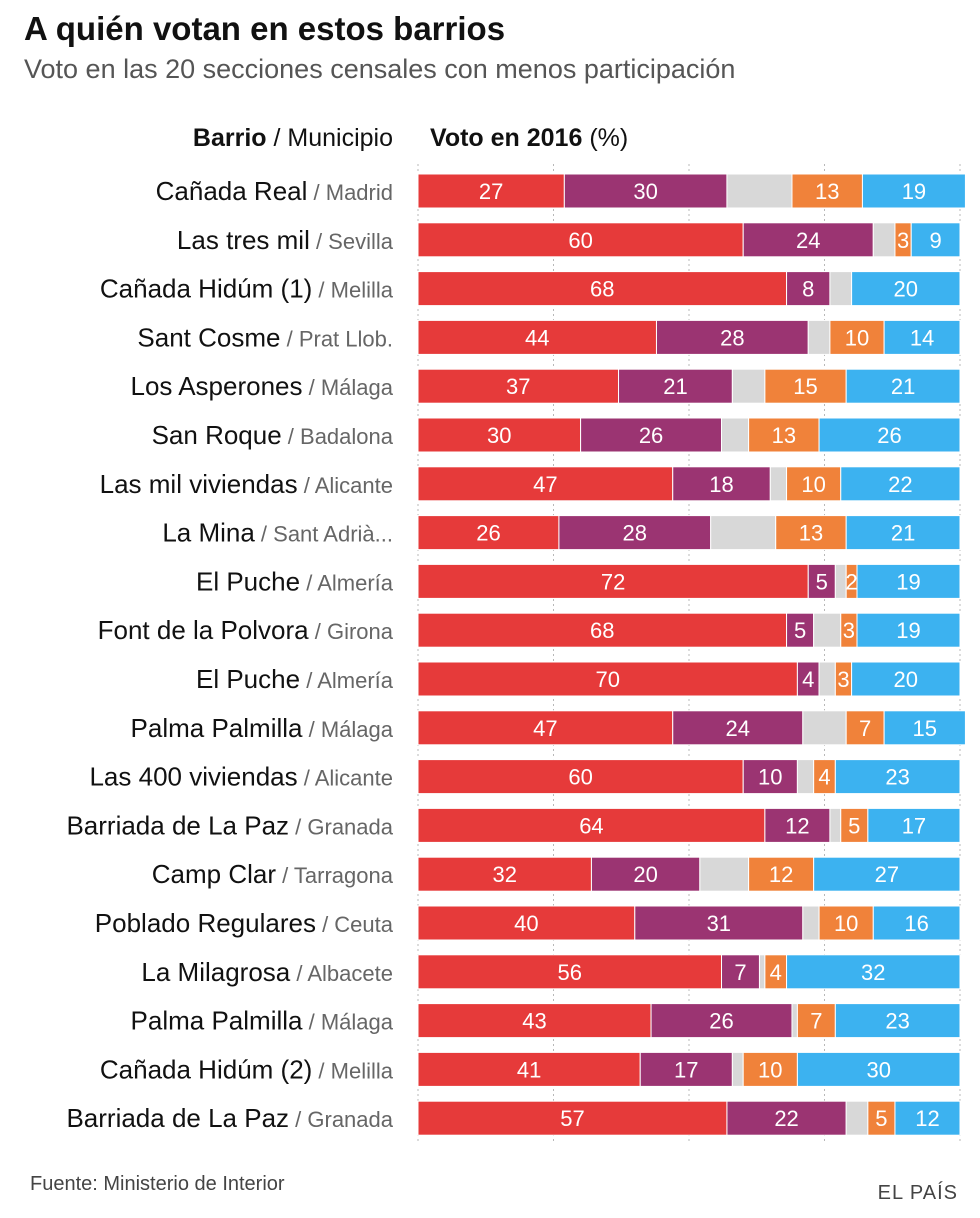 Image resolution: width=980 pixels, height=1218 pixels. I want to click on row-label: Las mil viviendas / Alicante, so click(246, 484).